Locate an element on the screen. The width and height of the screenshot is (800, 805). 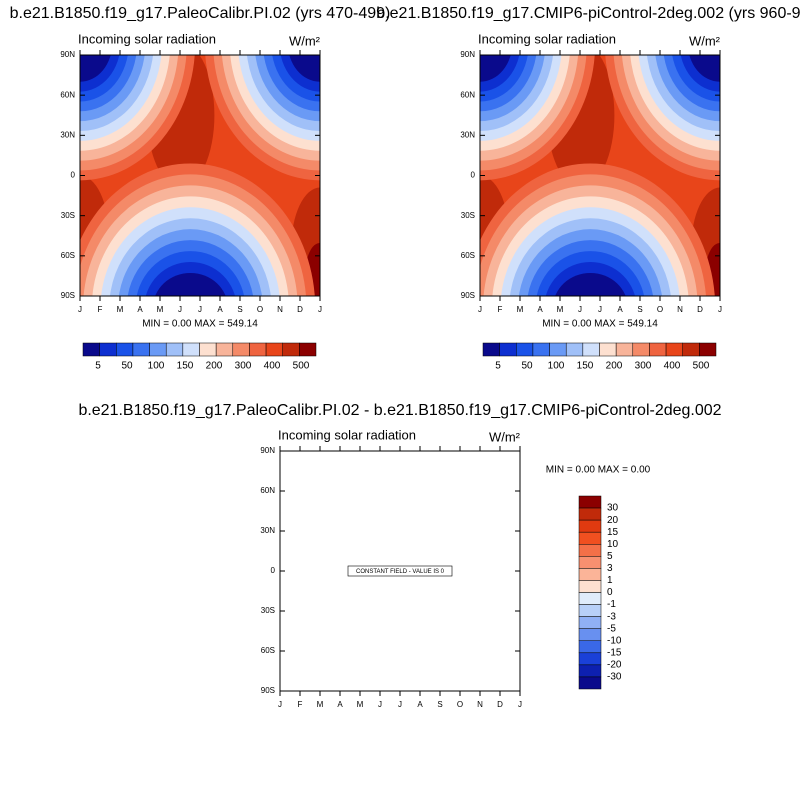
colorbar-label: 3 is located at coordinates (610, 568).